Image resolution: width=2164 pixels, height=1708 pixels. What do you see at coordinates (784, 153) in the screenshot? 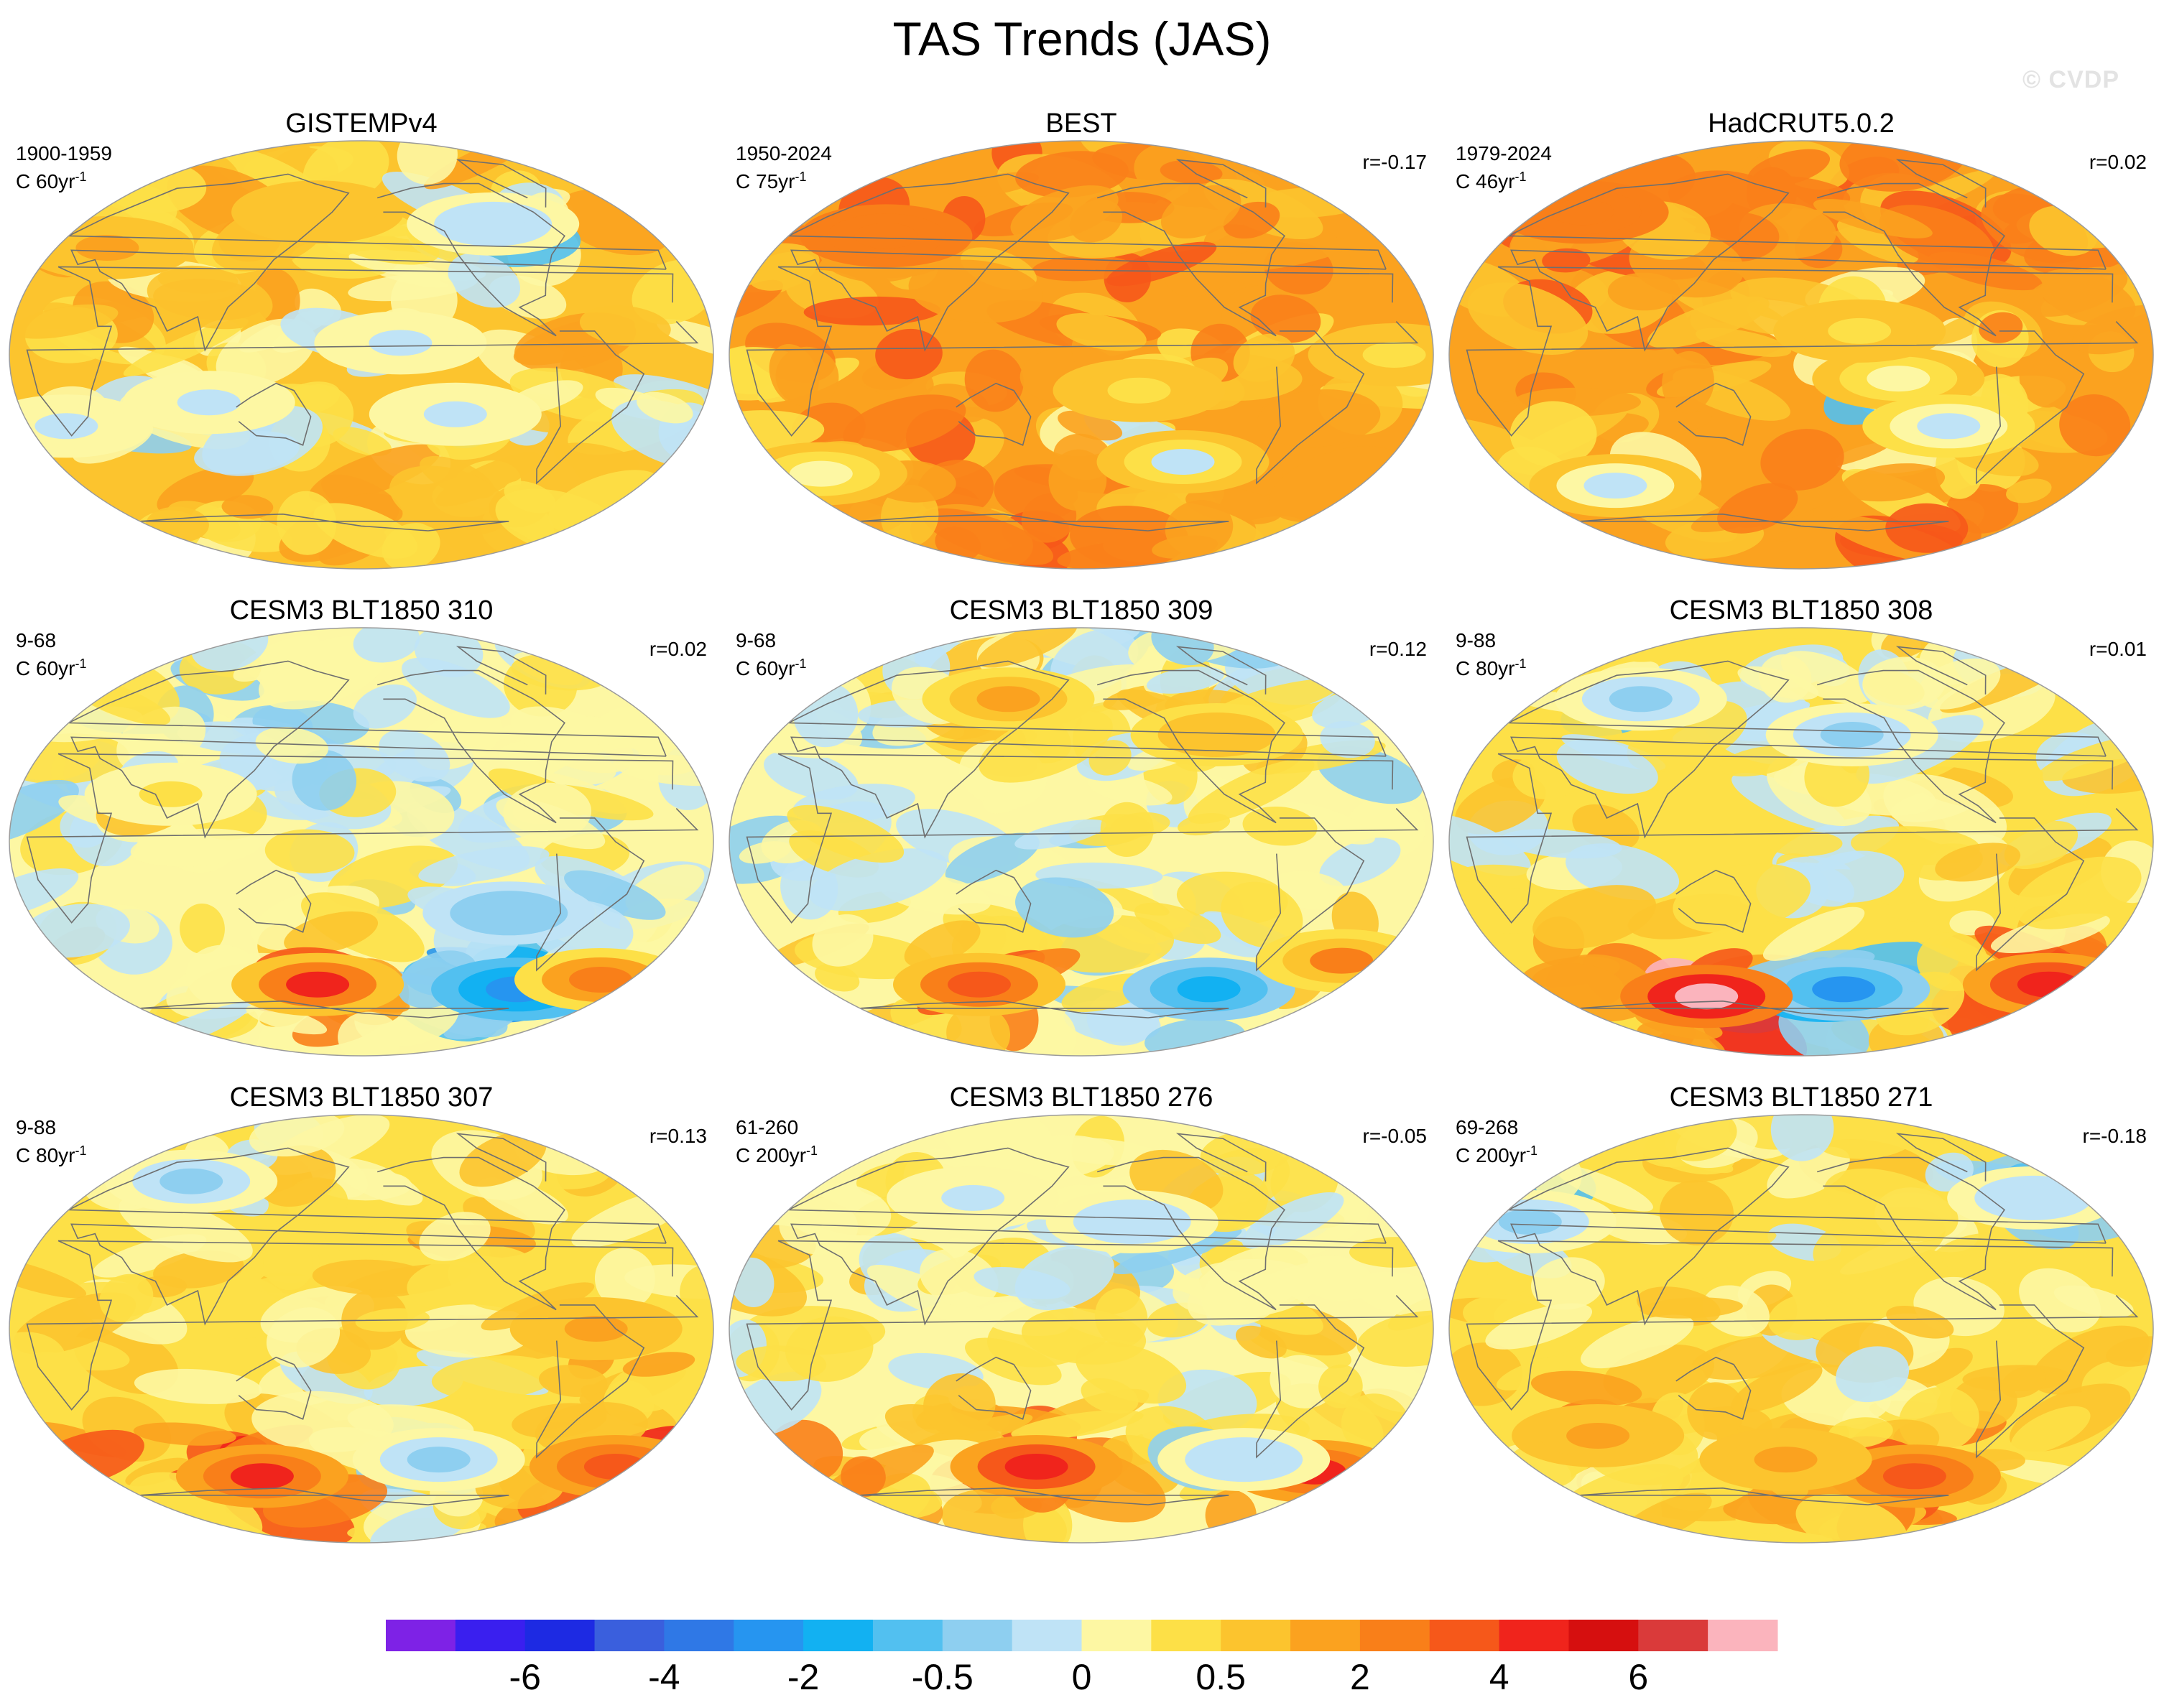
I see `panel-period: 1950-2024` at bounding box center [784, 153].